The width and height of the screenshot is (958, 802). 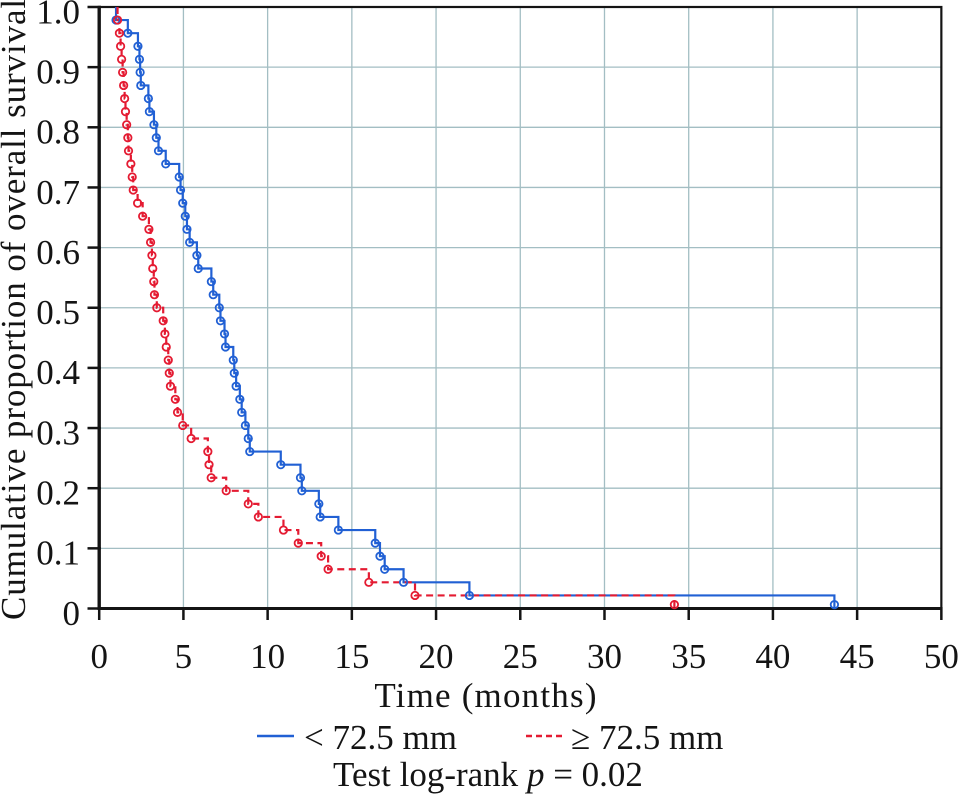 What do you see at coordinates (58, 553) in the screenshot?
I see `svg-text: 0.1` at bounding box center [58, 553].